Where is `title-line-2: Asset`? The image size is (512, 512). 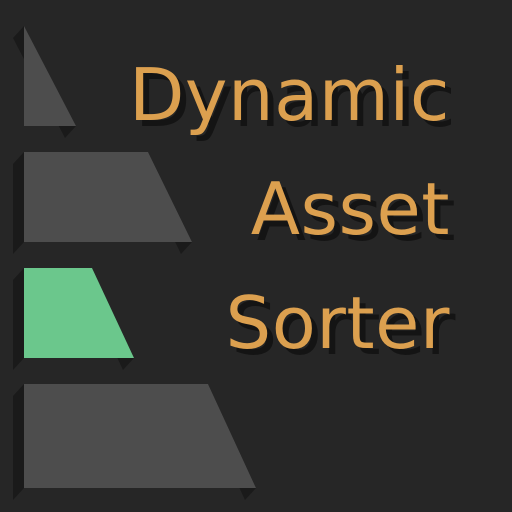 title-line-2: Asset is located at coordinates (350, 209).